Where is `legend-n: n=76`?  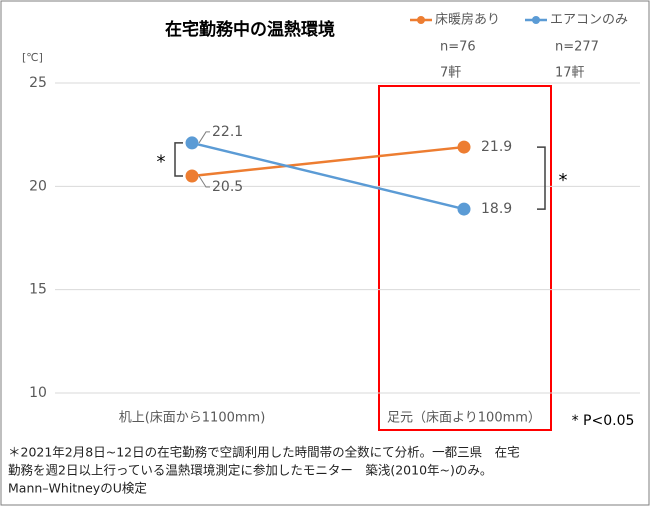
legend-n: n=76 is located at coordinates (458, 47).